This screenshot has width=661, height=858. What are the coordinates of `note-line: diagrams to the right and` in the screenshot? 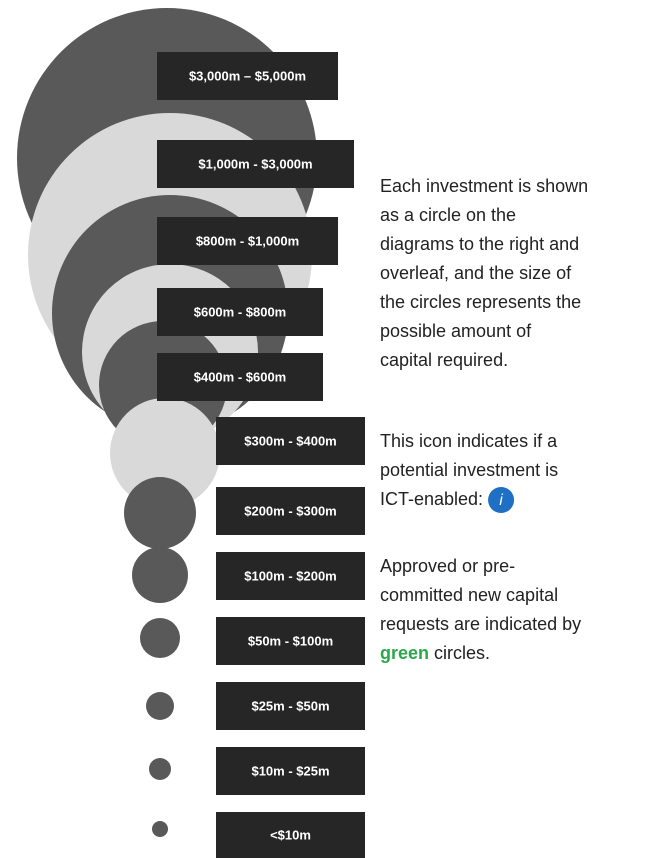 It's located at (479, 244).